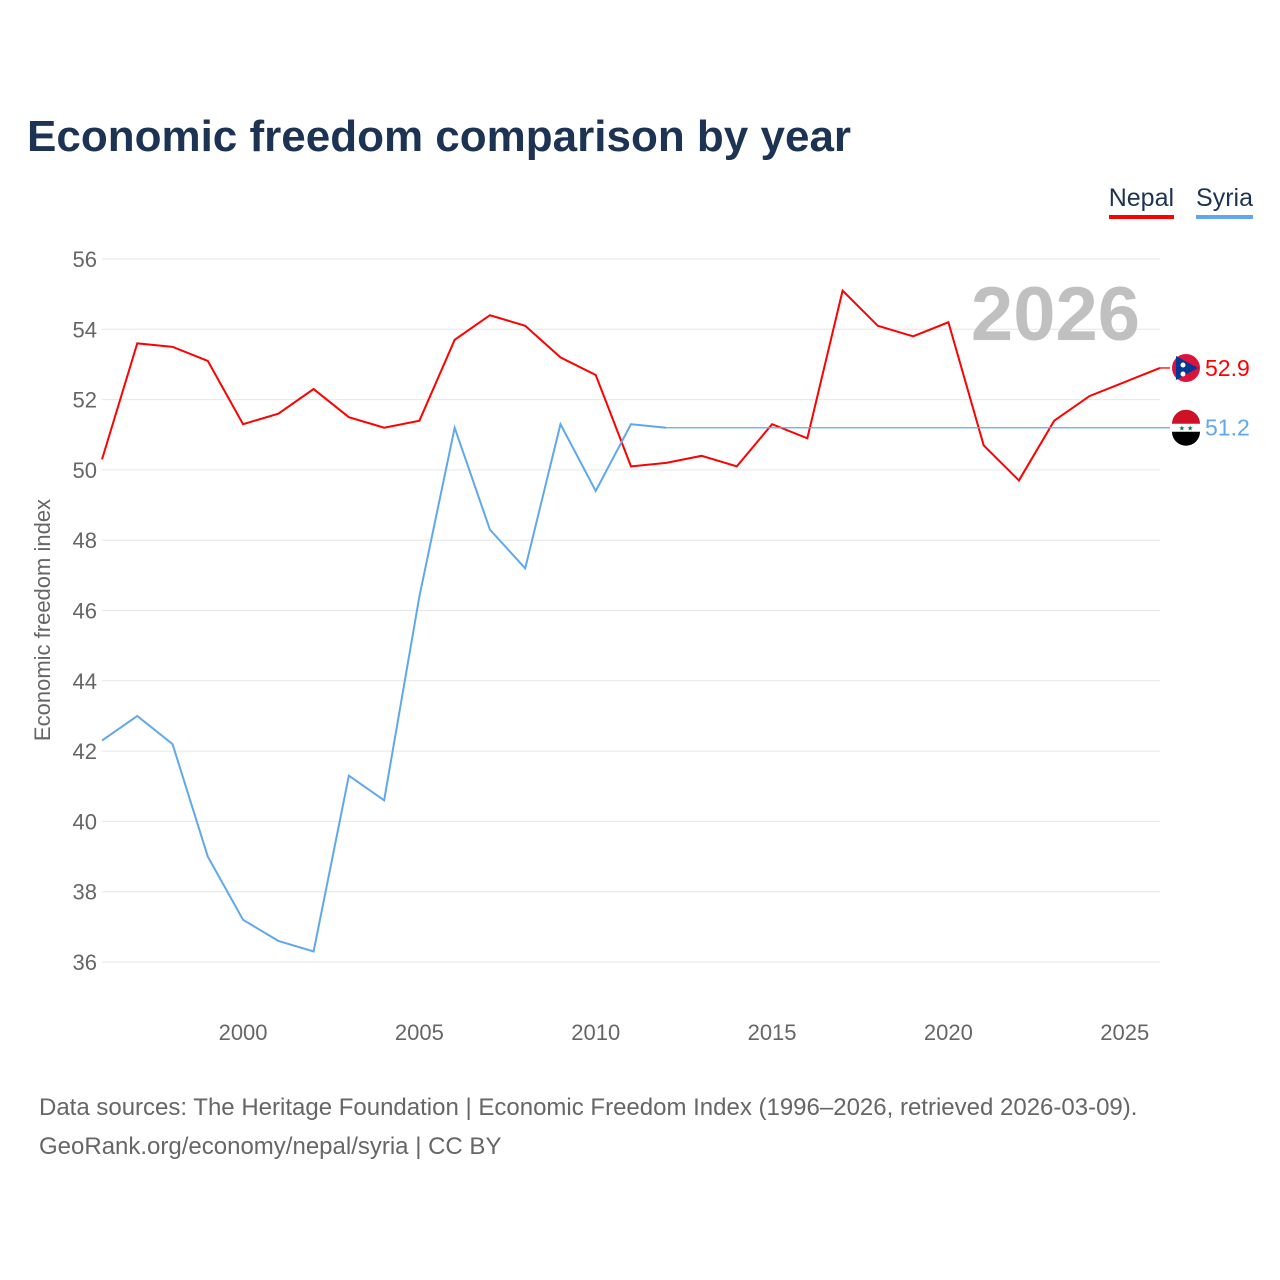 Image resolution: width=1280 pixels, height=1280 pixels. I want to click on y-tick-label: 50, so click(85, 470).